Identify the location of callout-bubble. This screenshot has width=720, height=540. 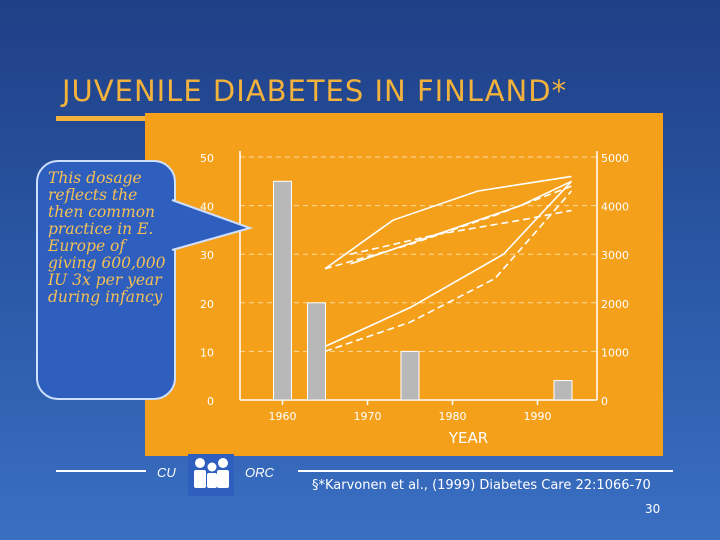
(106, 280).